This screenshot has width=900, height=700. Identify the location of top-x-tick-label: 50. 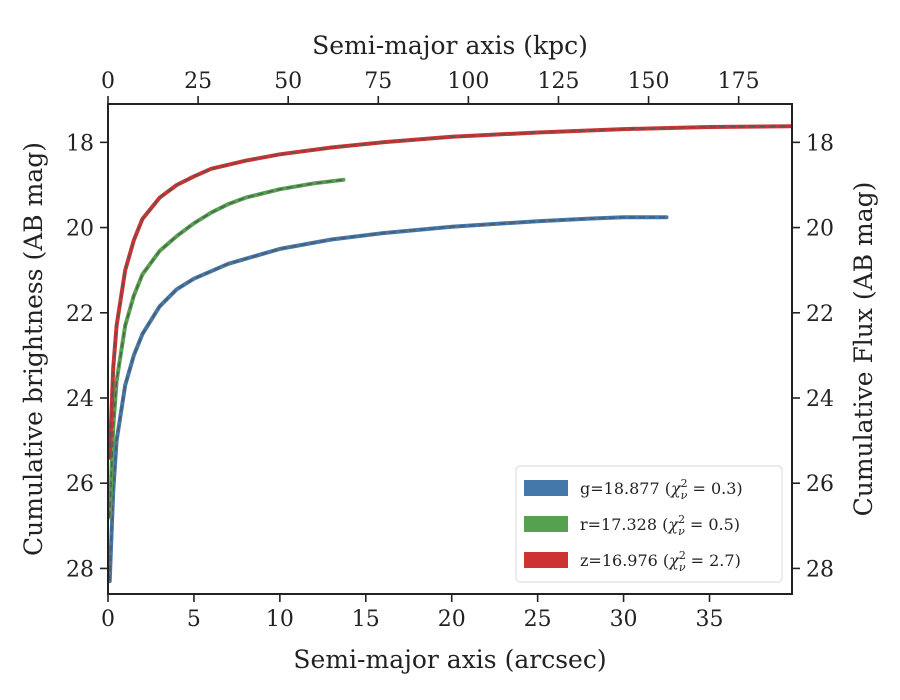
(288, 81).